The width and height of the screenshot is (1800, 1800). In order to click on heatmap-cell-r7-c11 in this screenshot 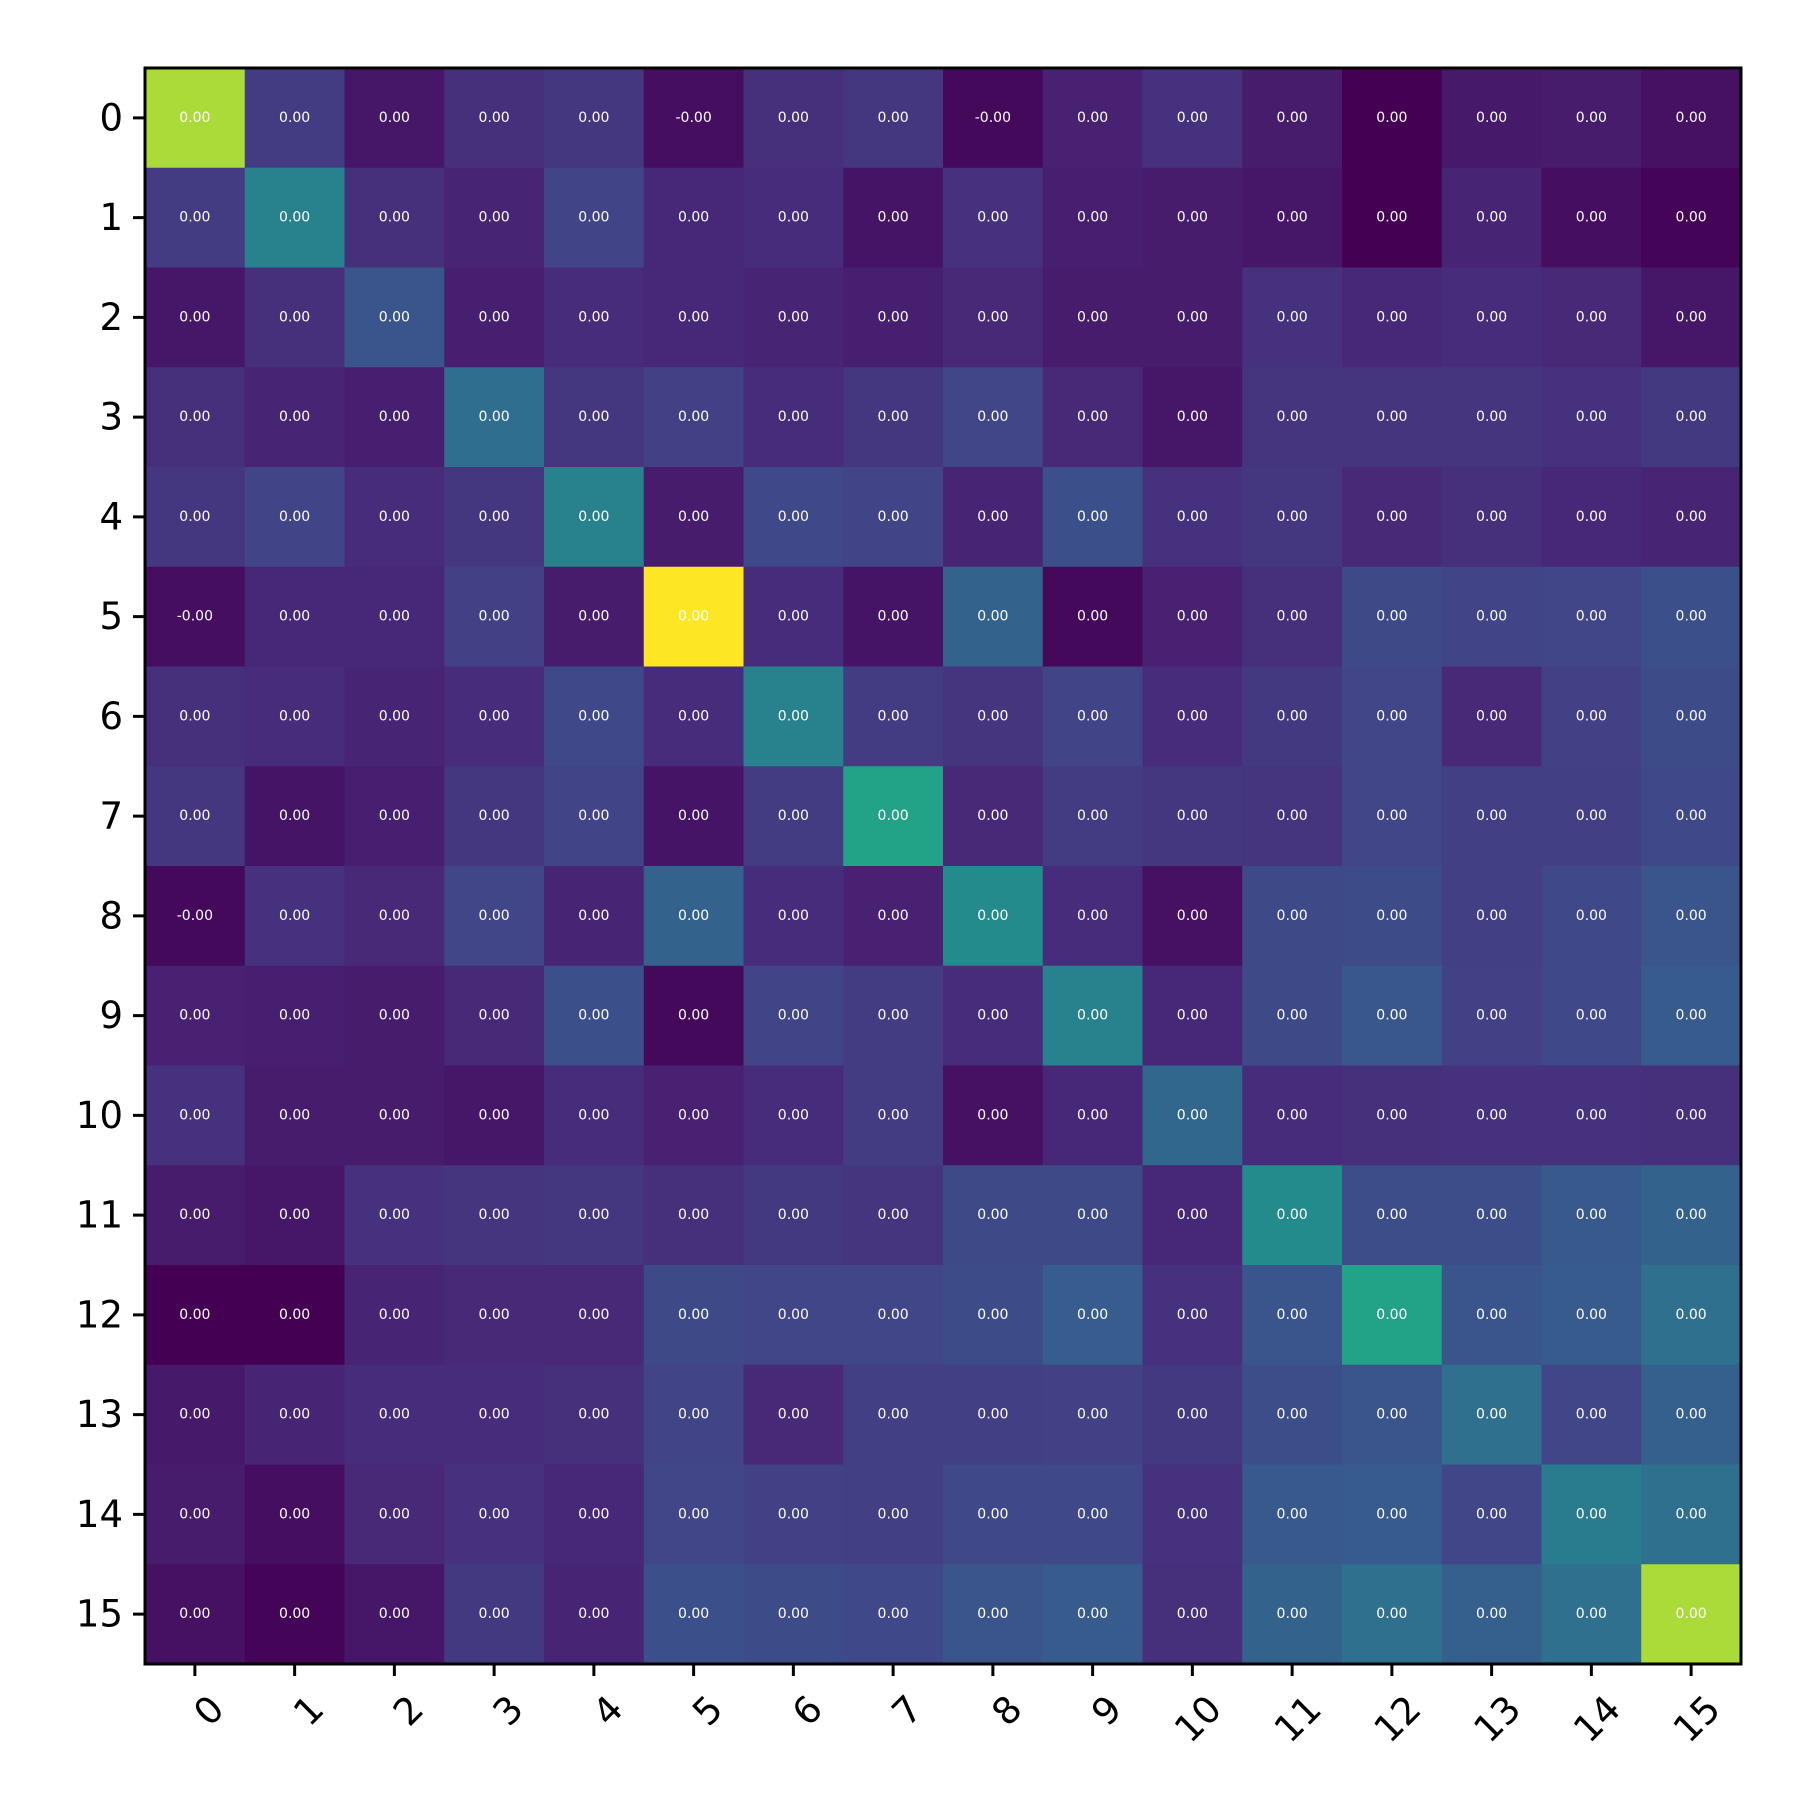, I will do `click(1292, 816)`.